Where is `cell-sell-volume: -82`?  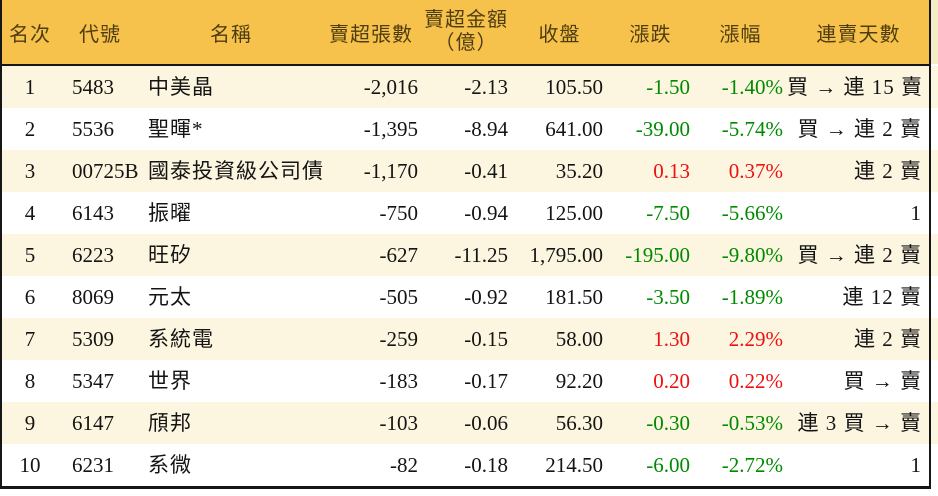
cell-sell-volume: -82 is located at coordinates (404, 465).